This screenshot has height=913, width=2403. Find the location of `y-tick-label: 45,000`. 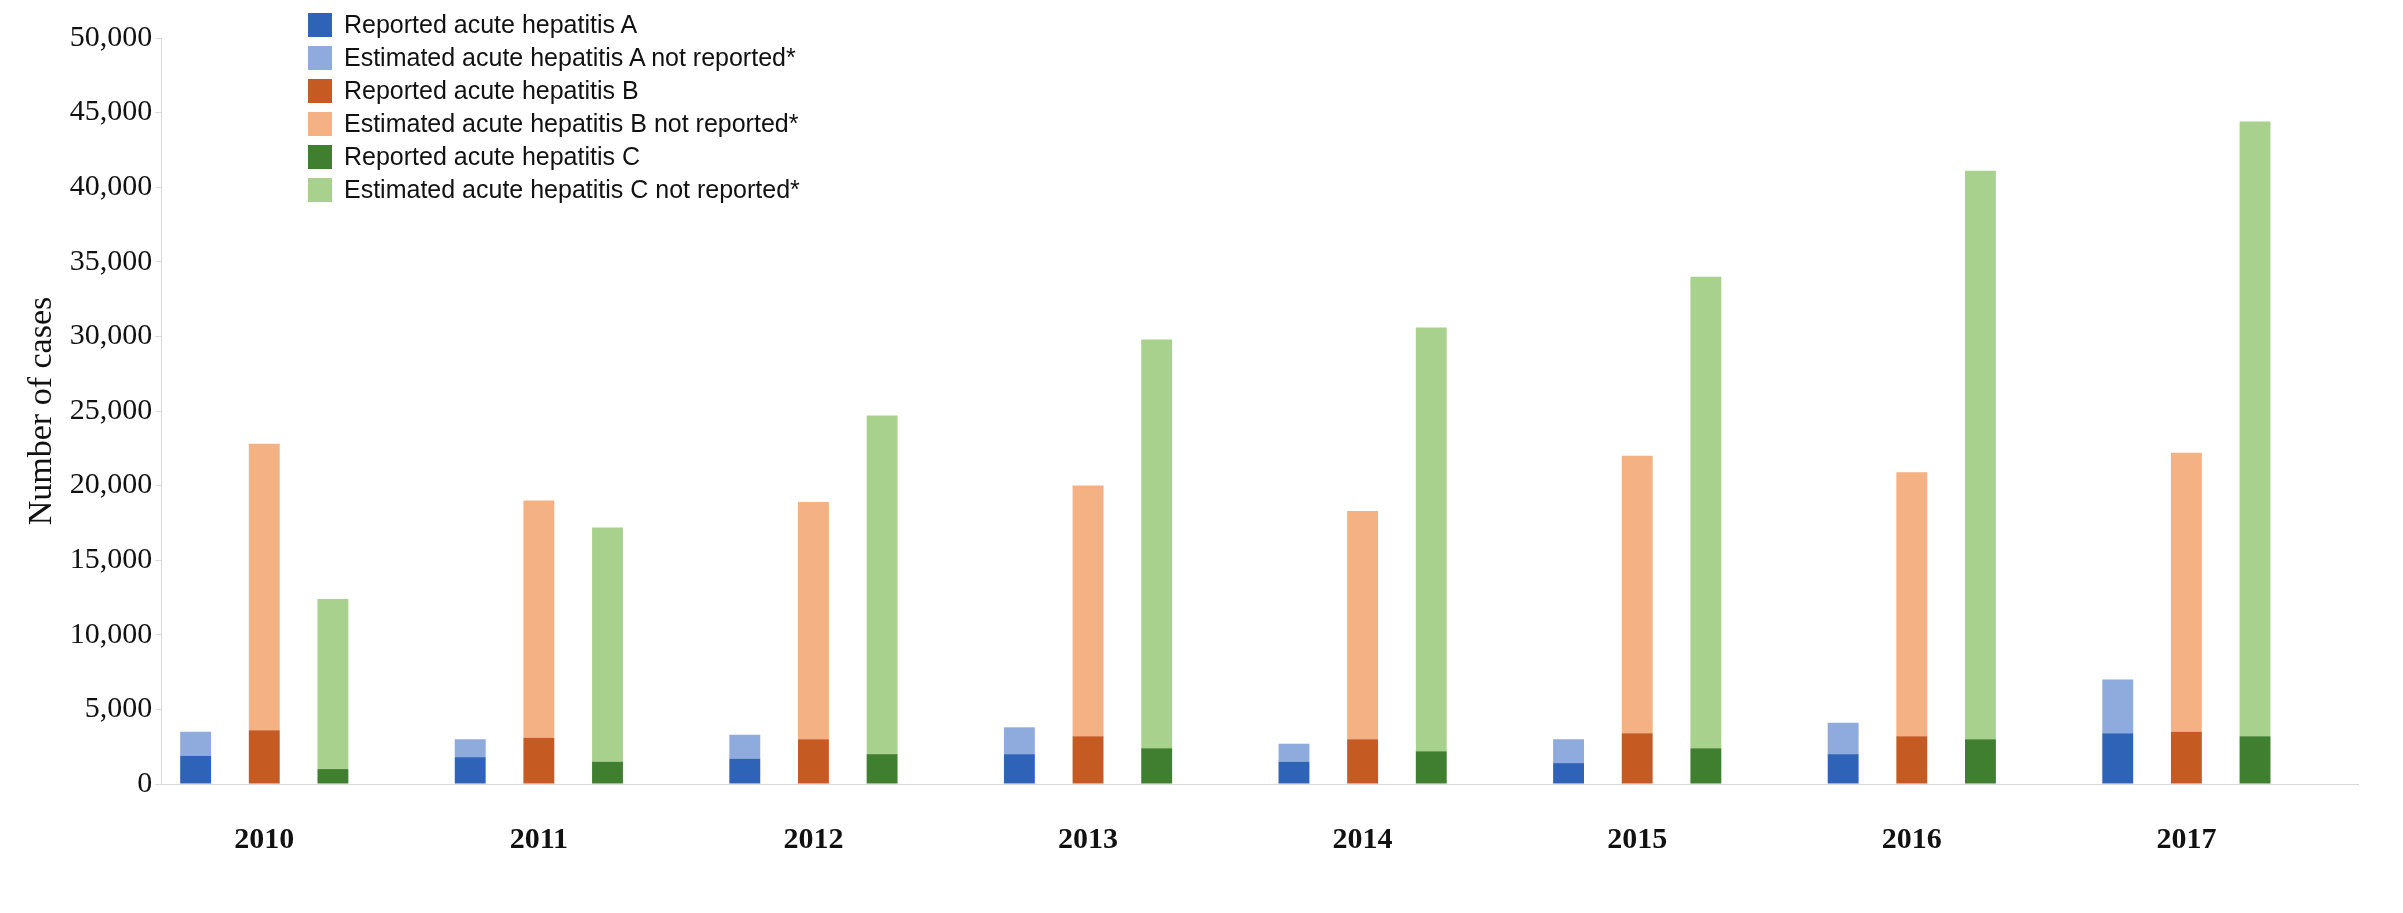

y-tick-label: 45,000 is located at coordinates (111, 110).